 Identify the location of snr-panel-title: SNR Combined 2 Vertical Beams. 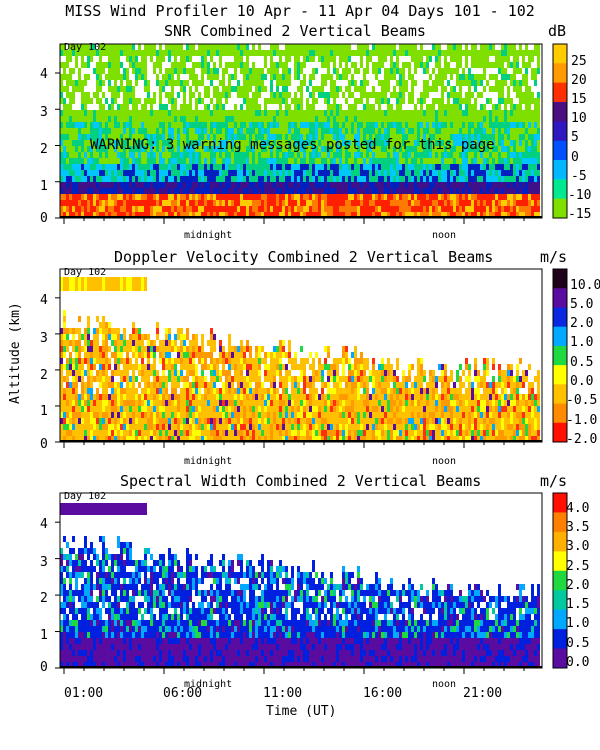
(295, 31).